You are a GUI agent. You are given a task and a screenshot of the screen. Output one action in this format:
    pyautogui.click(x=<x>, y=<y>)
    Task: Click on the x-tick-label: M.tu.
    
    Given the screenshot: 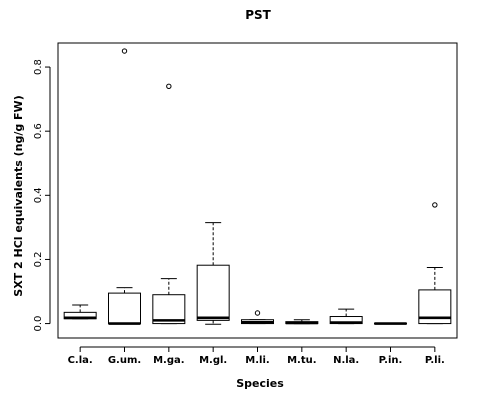 What is the action you would take?
    pyautogui.click(x=301, y=360)
    